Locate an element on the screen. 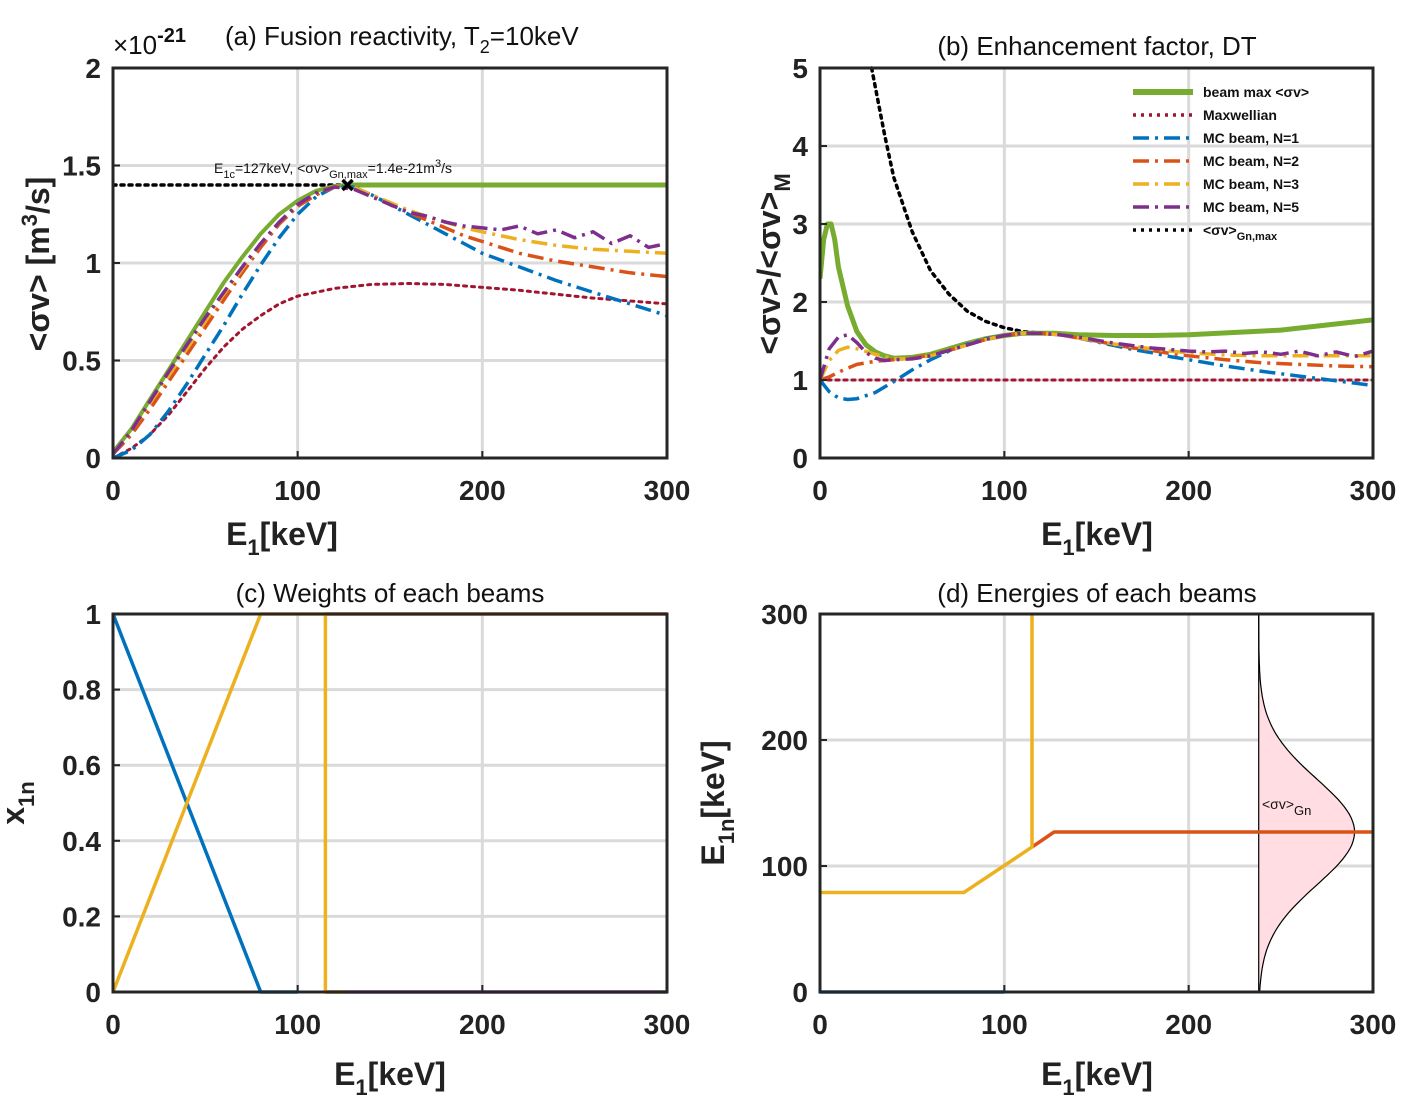 This screenshot has height=1115, width=1417. panel-d-distribution is located at coordinates (1307, 803).